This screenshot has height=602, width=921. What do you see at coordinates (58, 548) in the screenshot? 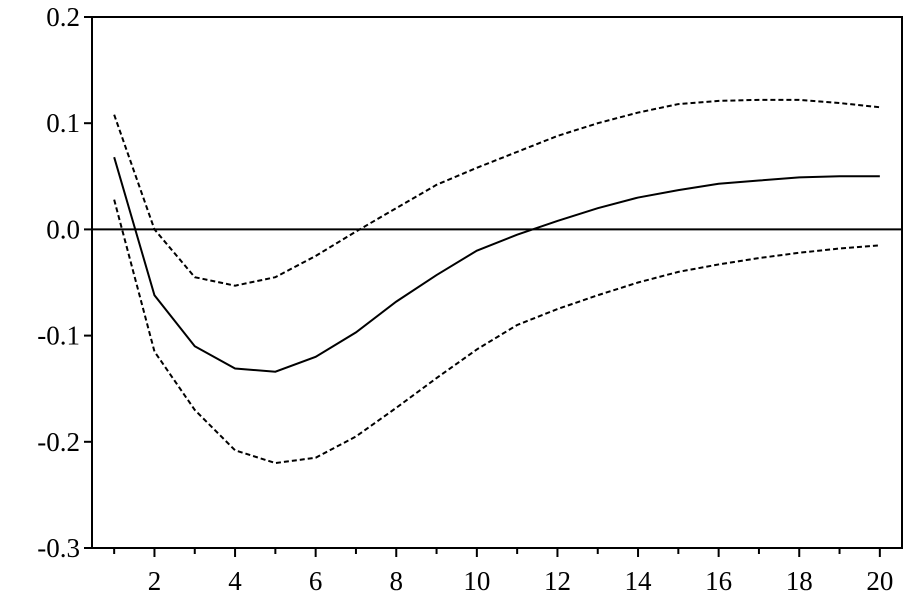
I see `y-tick-label: -0.3` at bounding box center [58, 548].